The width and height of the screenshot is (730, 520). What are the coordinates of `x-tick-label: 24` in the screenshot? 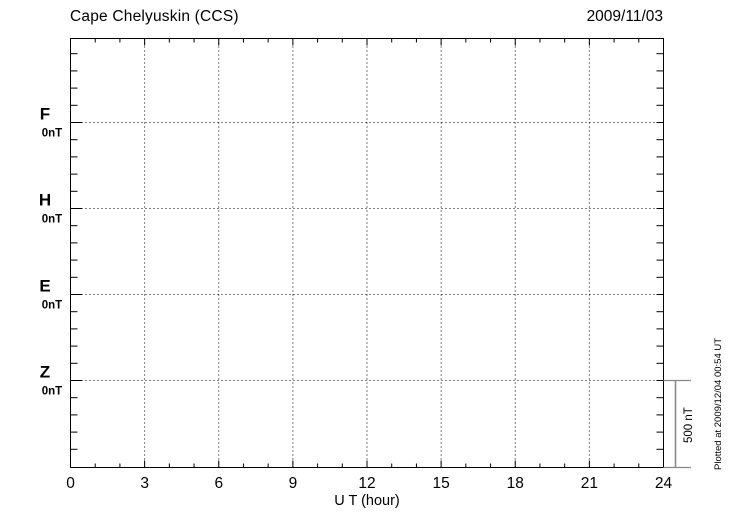 It's located at (664, 483).